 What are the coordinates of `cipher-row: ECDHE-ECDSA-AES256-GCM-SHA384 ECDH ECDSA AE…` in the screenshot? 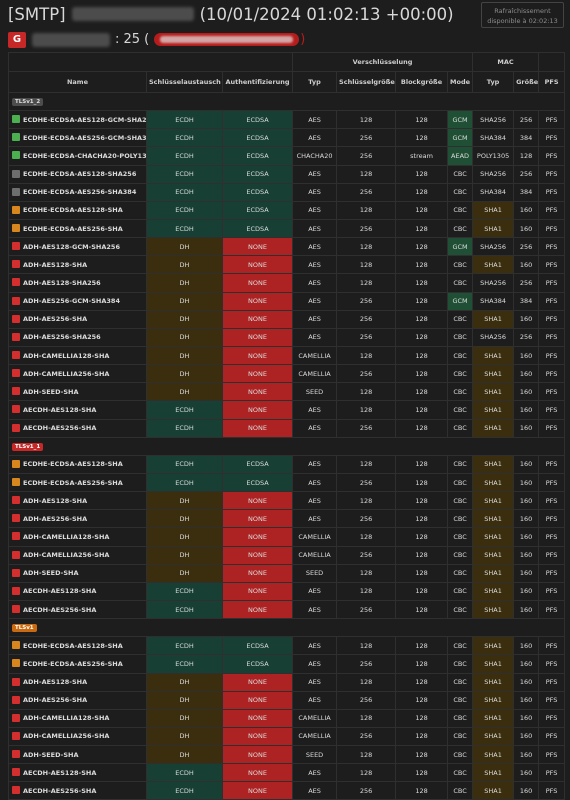 It's located at (287, 138).